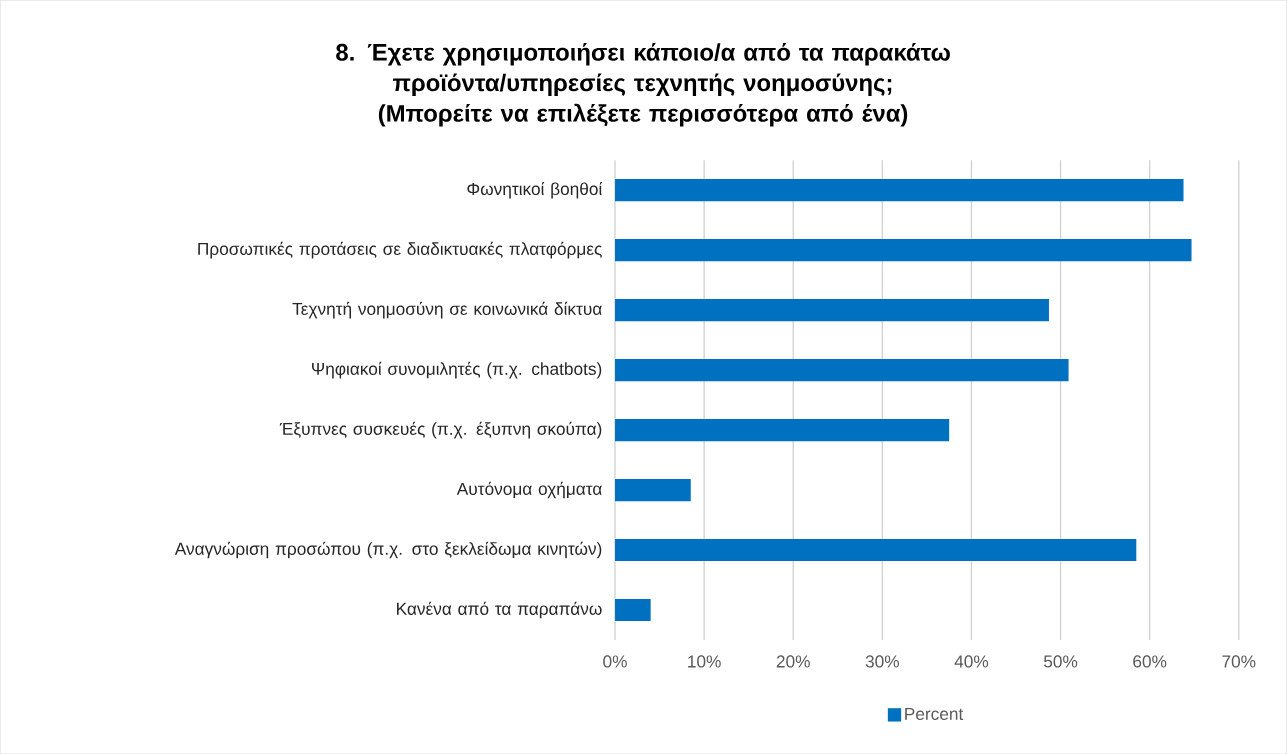  Describe the element at coordinates (440, 430) in the screenshot. I see `y-tick-label: Έξυπνες συσκευές (π.χ. έξυπνη σκούπα)` at that location.